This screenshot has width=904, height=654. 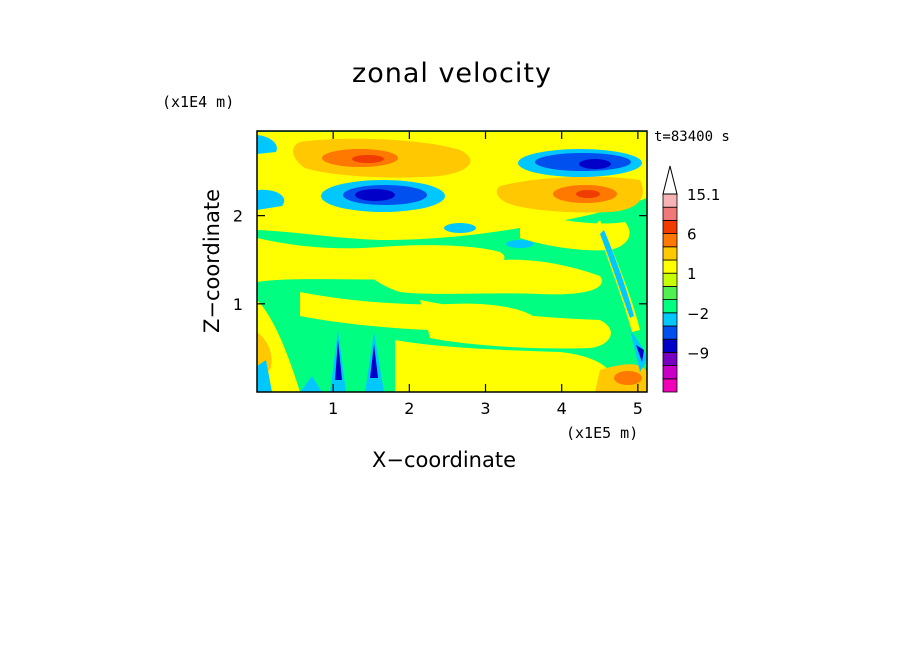 What do you see at coordinates (333, 408) in the screenshot?
I see `x-tick-label: 1` at bounding box center [333, 408].